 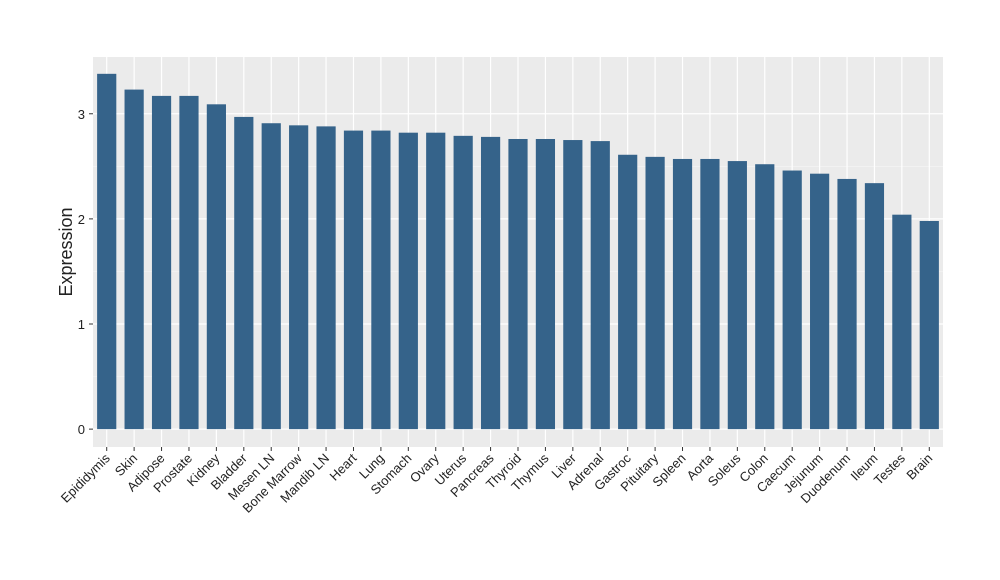 I want to click on x-tick-label: Testes, so click(x=890, y=469).